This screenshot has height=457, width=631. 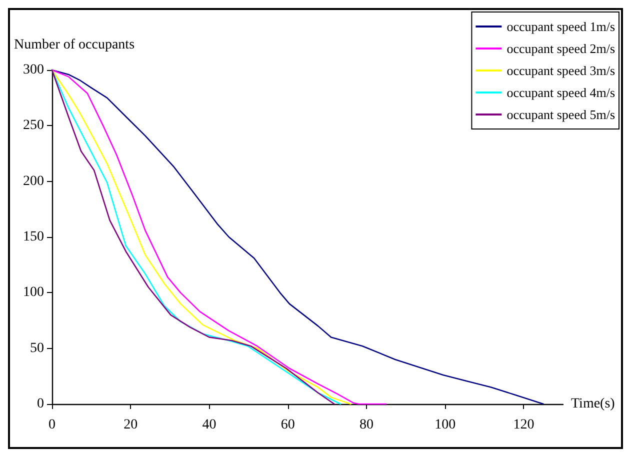 What do you see at coordinates (445, 425) in the screenshot?
I see `x-tick-label: 100` at bounding box center [445, 425].